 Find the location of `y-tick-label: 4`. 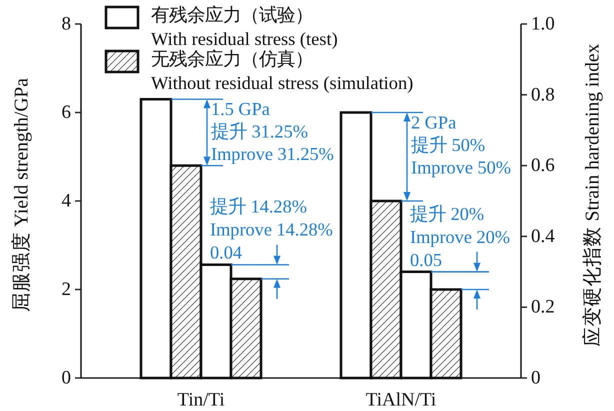

y-tick-label: 4 is located at coordinates (67, 201).